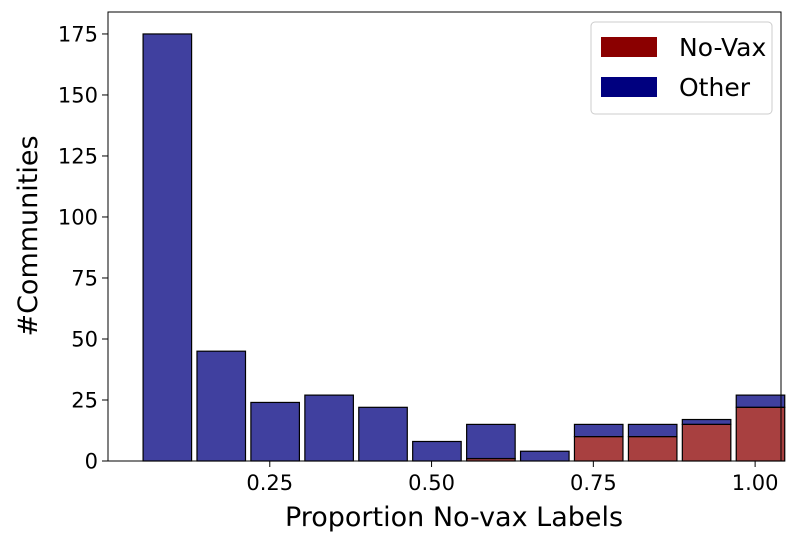  What do you see at coordinates (28, 235) in the screenshot?
I see `y-axis-title: #Communities` at bounding box center [28, 235].